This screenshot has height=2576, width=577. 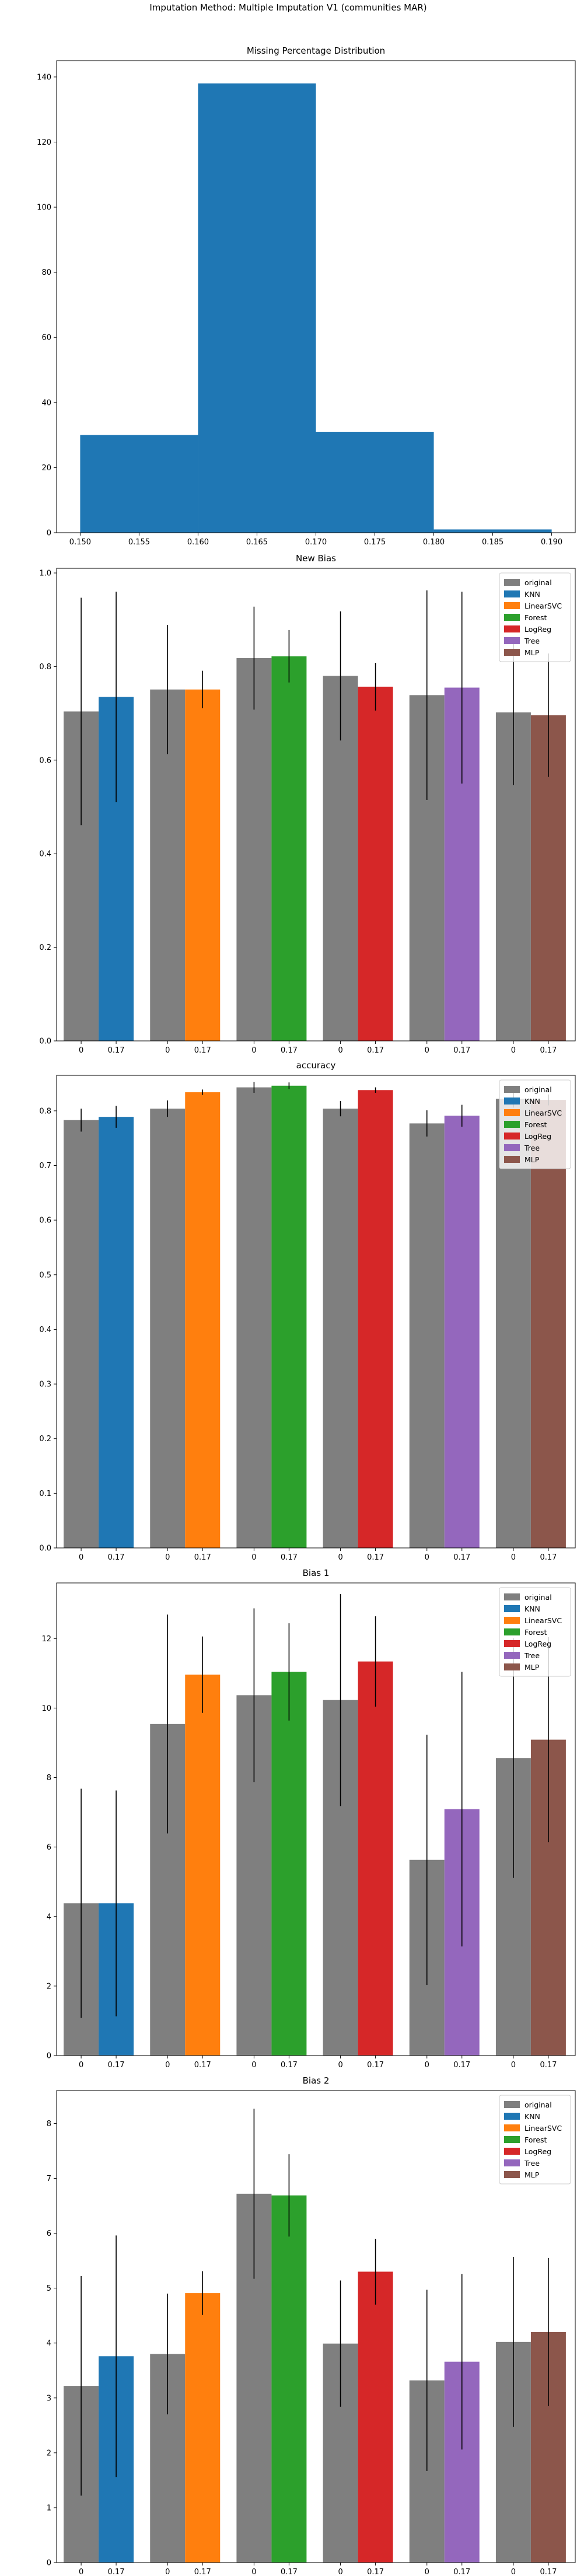 I want to click on y-tick-label: 0.3, so click(x=45, y=1384).